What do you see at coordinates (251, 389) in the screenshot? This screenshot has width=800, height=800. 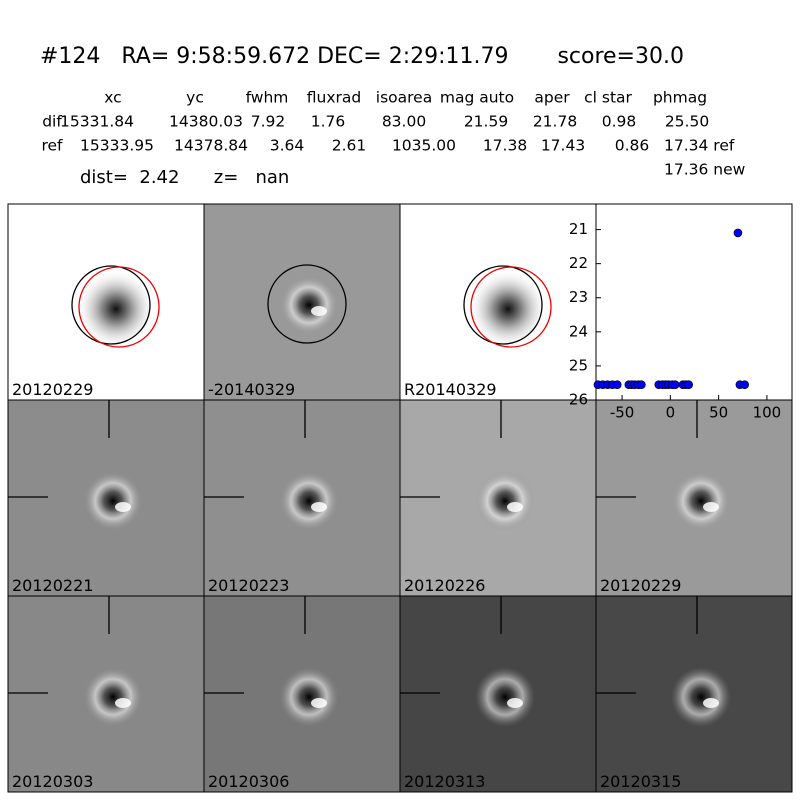 I see `panel-label: -20140329` at bounding box center [251, 389].